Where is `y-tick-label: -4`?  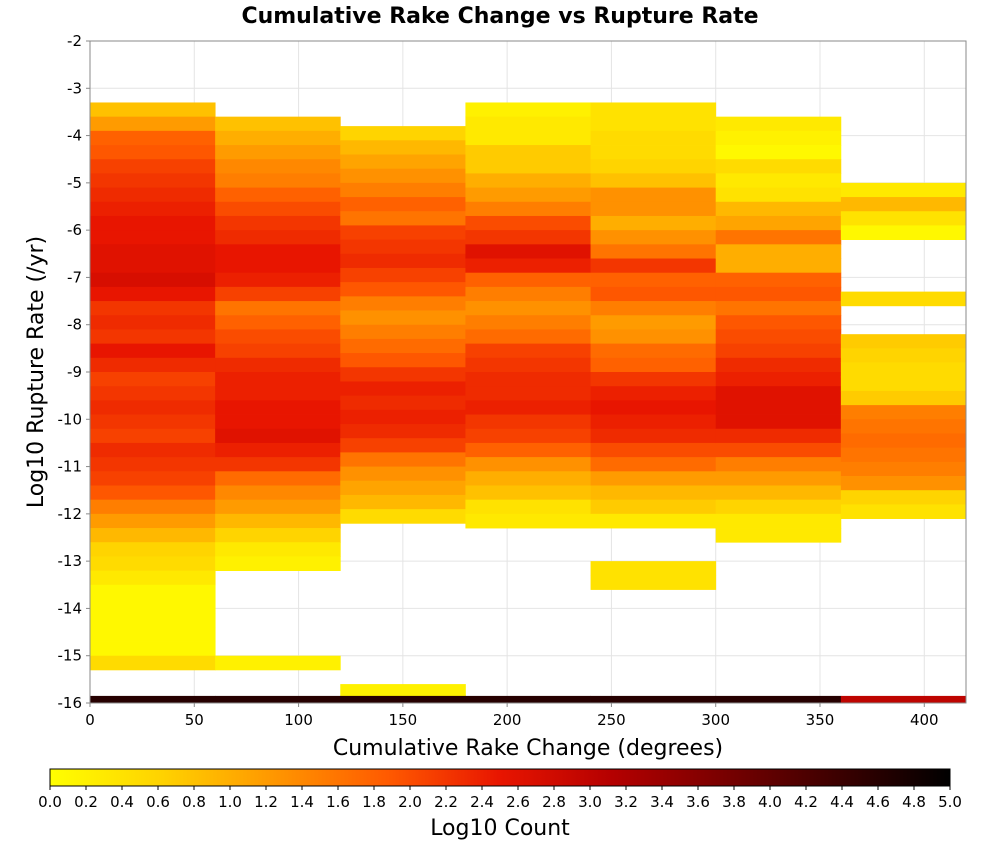
y-tick-label: -4 is located at coordinates (74, 136).